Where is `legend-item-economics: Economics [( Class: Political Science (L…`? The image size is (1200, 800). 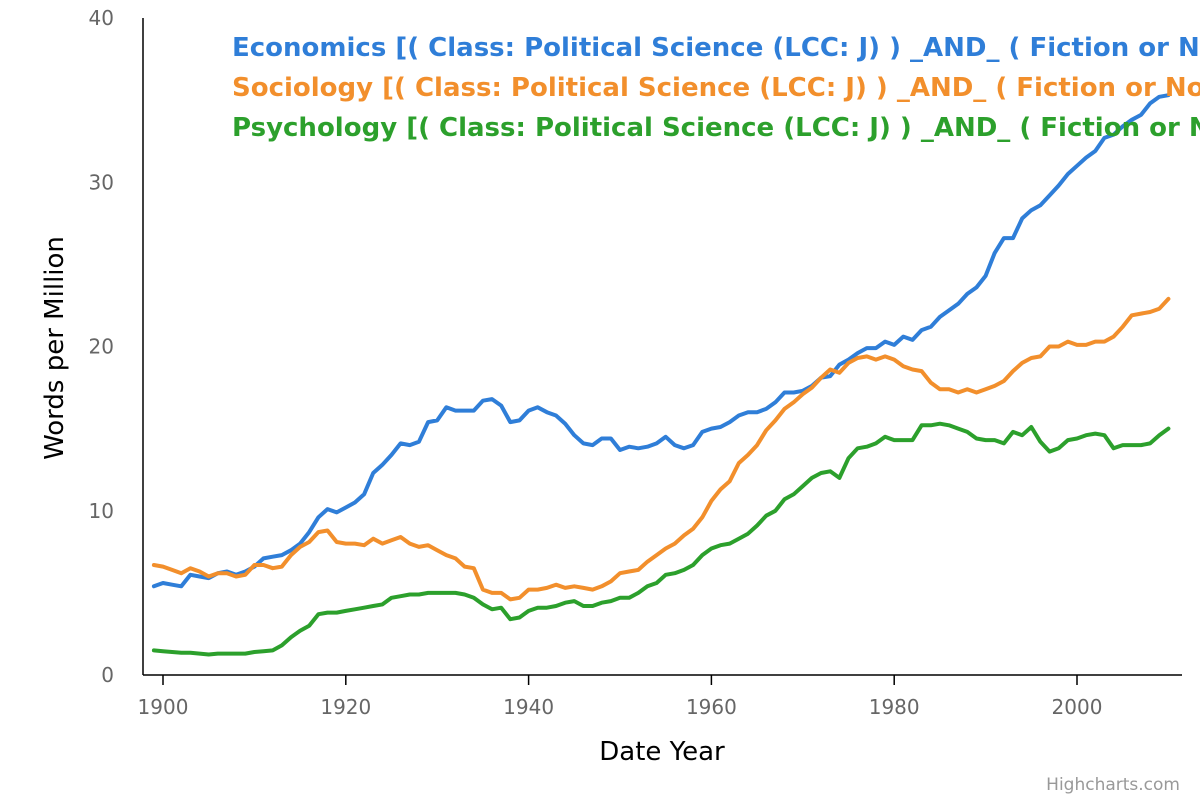
legend-item-economics: Economics [( Class: Political Science (L… is located at coordinates (716, 48).